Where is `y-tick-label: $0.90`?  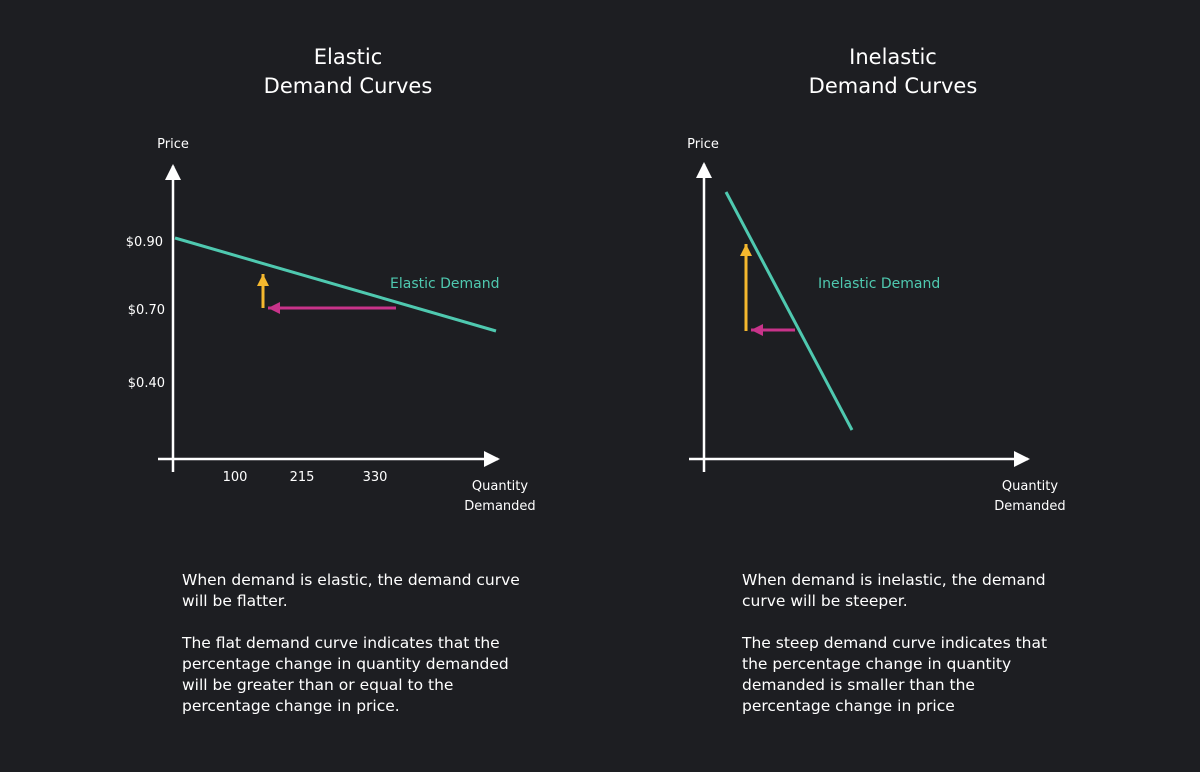 y-tick-label: $0.90 is located at coordinates (144, 242).